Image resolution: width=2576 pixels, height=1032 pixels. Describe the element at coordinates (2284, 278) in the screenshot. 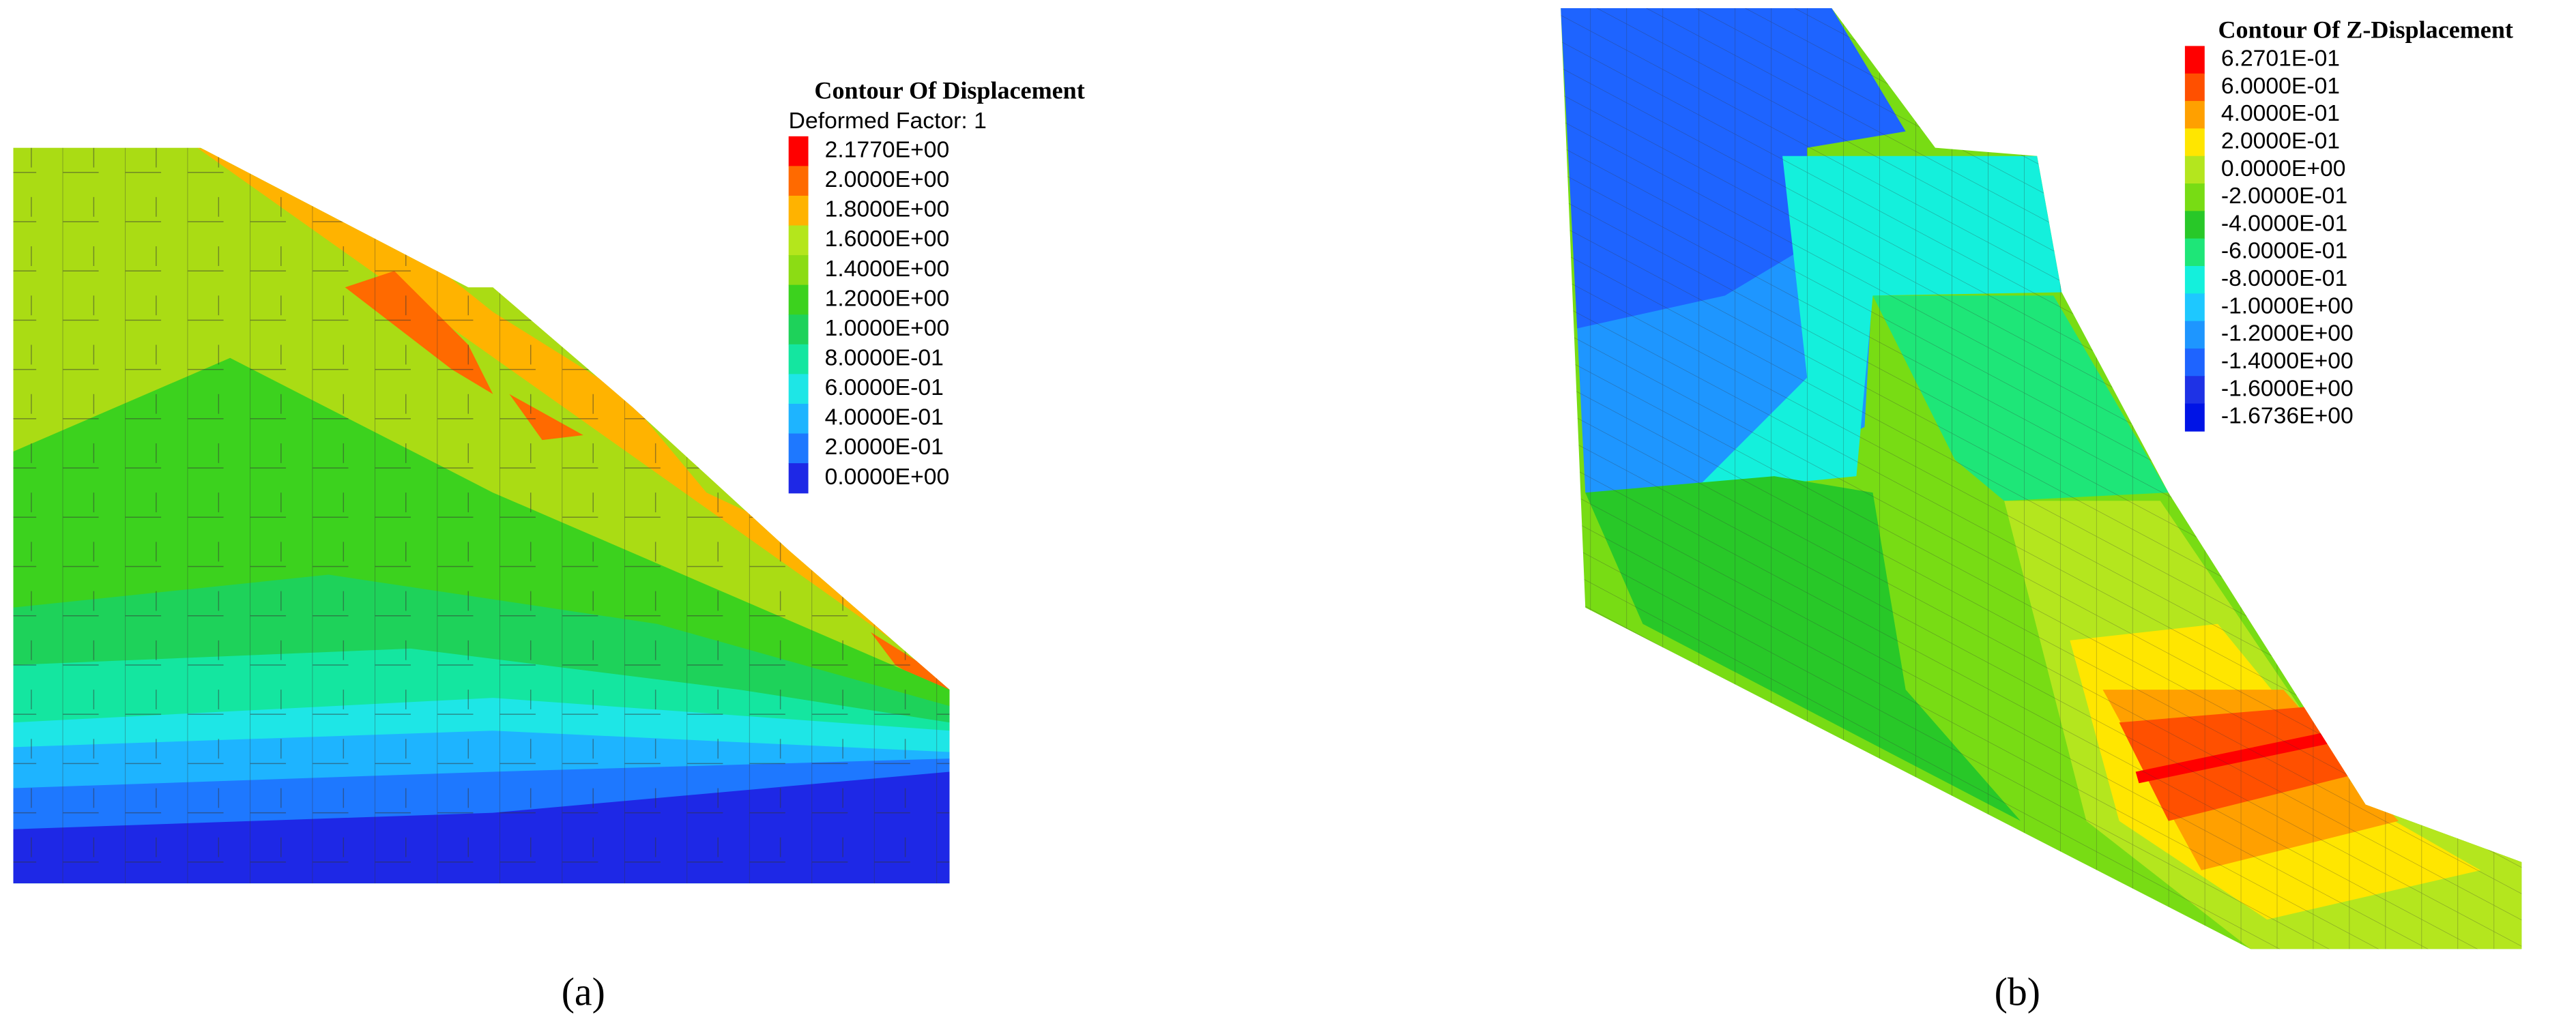

I see `legend-label: -8.0000E-01` at that location.